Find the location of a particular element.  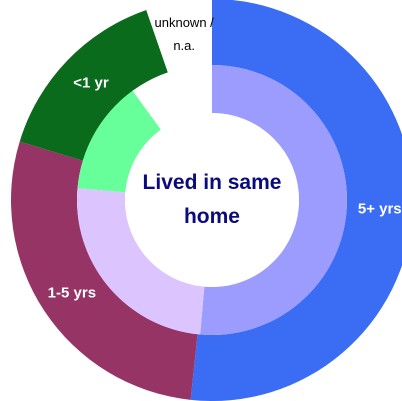

segment-label: unknown / n.a. is located at coordinates (184, 34).